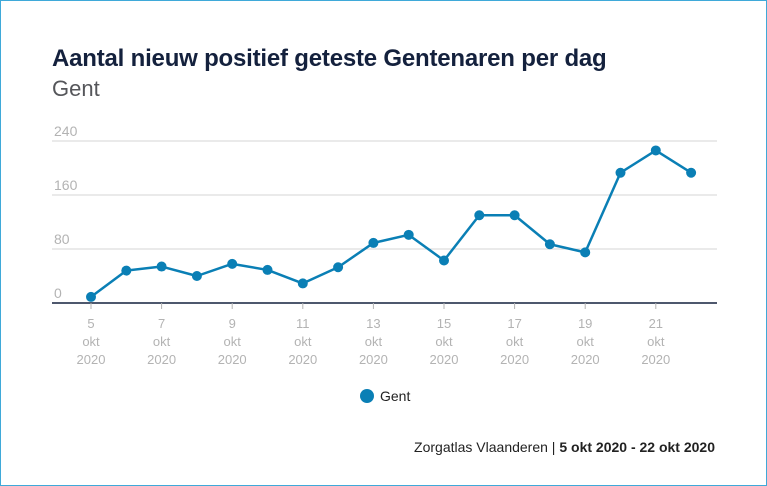  What do you see at coordinates (58, 293) in the screenshot?
I see `y-tick-label: 0` at bounding box center [58, 293].